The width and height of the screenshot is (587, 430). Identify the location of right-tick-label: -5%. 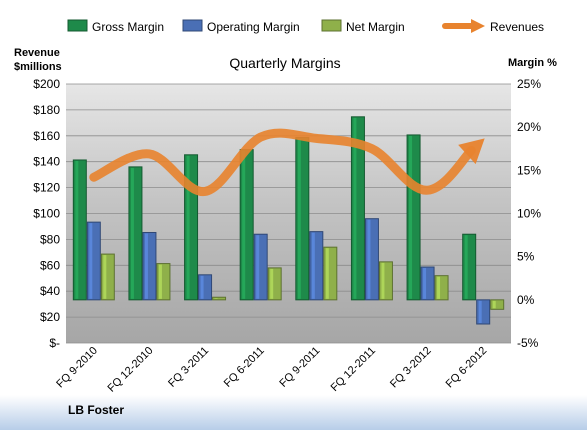
(528, 343).